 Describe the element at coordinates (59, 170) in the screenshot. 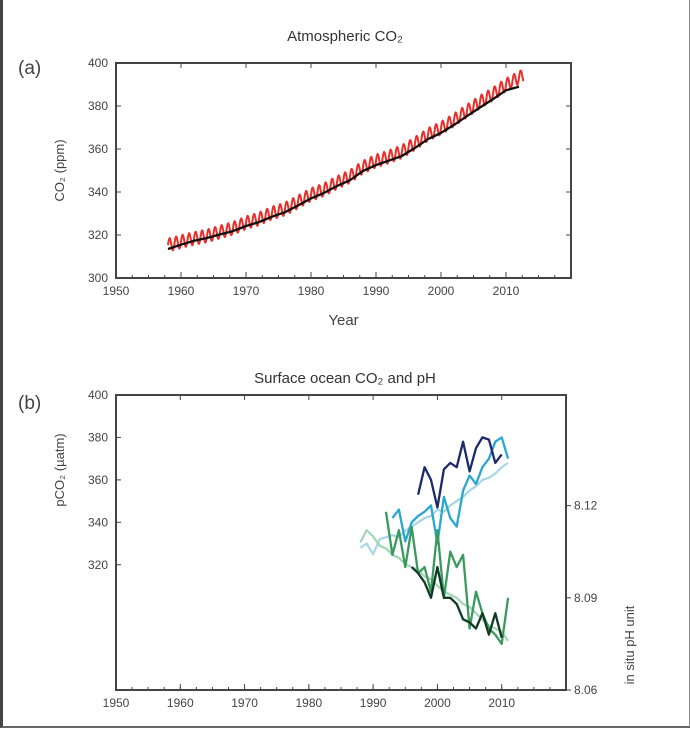

I see `y-axis-label: CO₂ (ppm)` at that location.